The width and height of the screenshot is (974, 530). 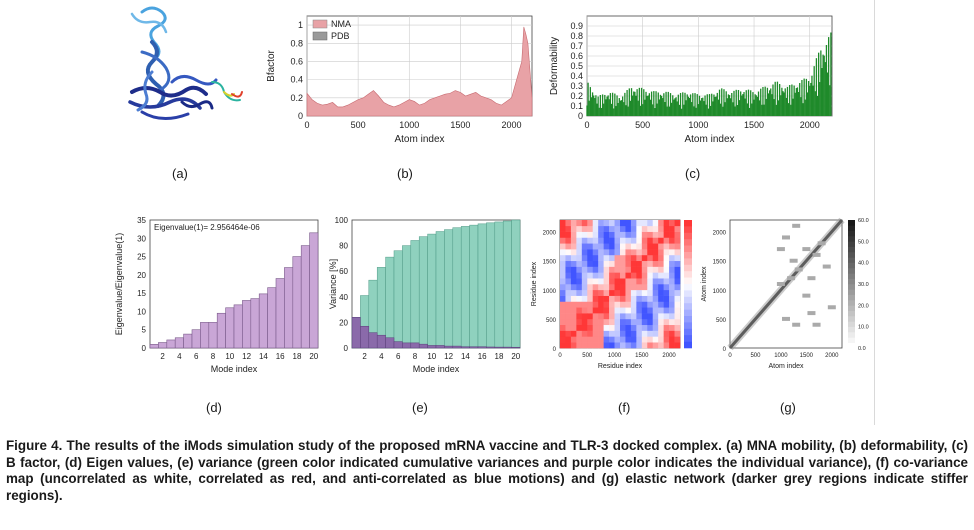 What do you see at coordinates (342, 220) in the screenshot?
I see `y-tick-label: 100` at bounding box center [342, 220].